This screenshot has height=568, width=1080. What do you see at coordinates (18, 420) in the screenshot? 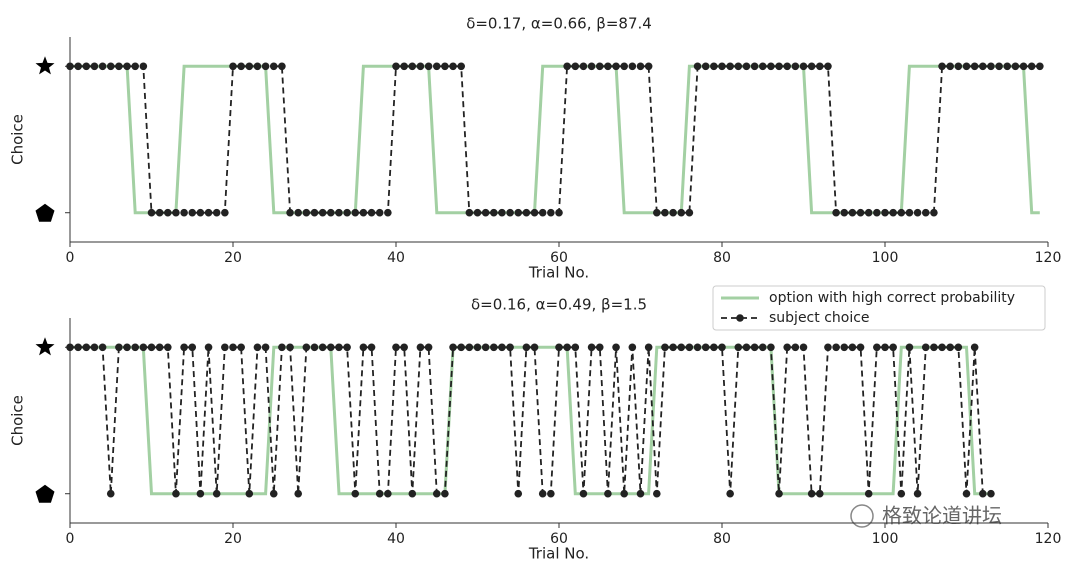
I see `y-axis-label: Choice` at bounding box center [18, 420].